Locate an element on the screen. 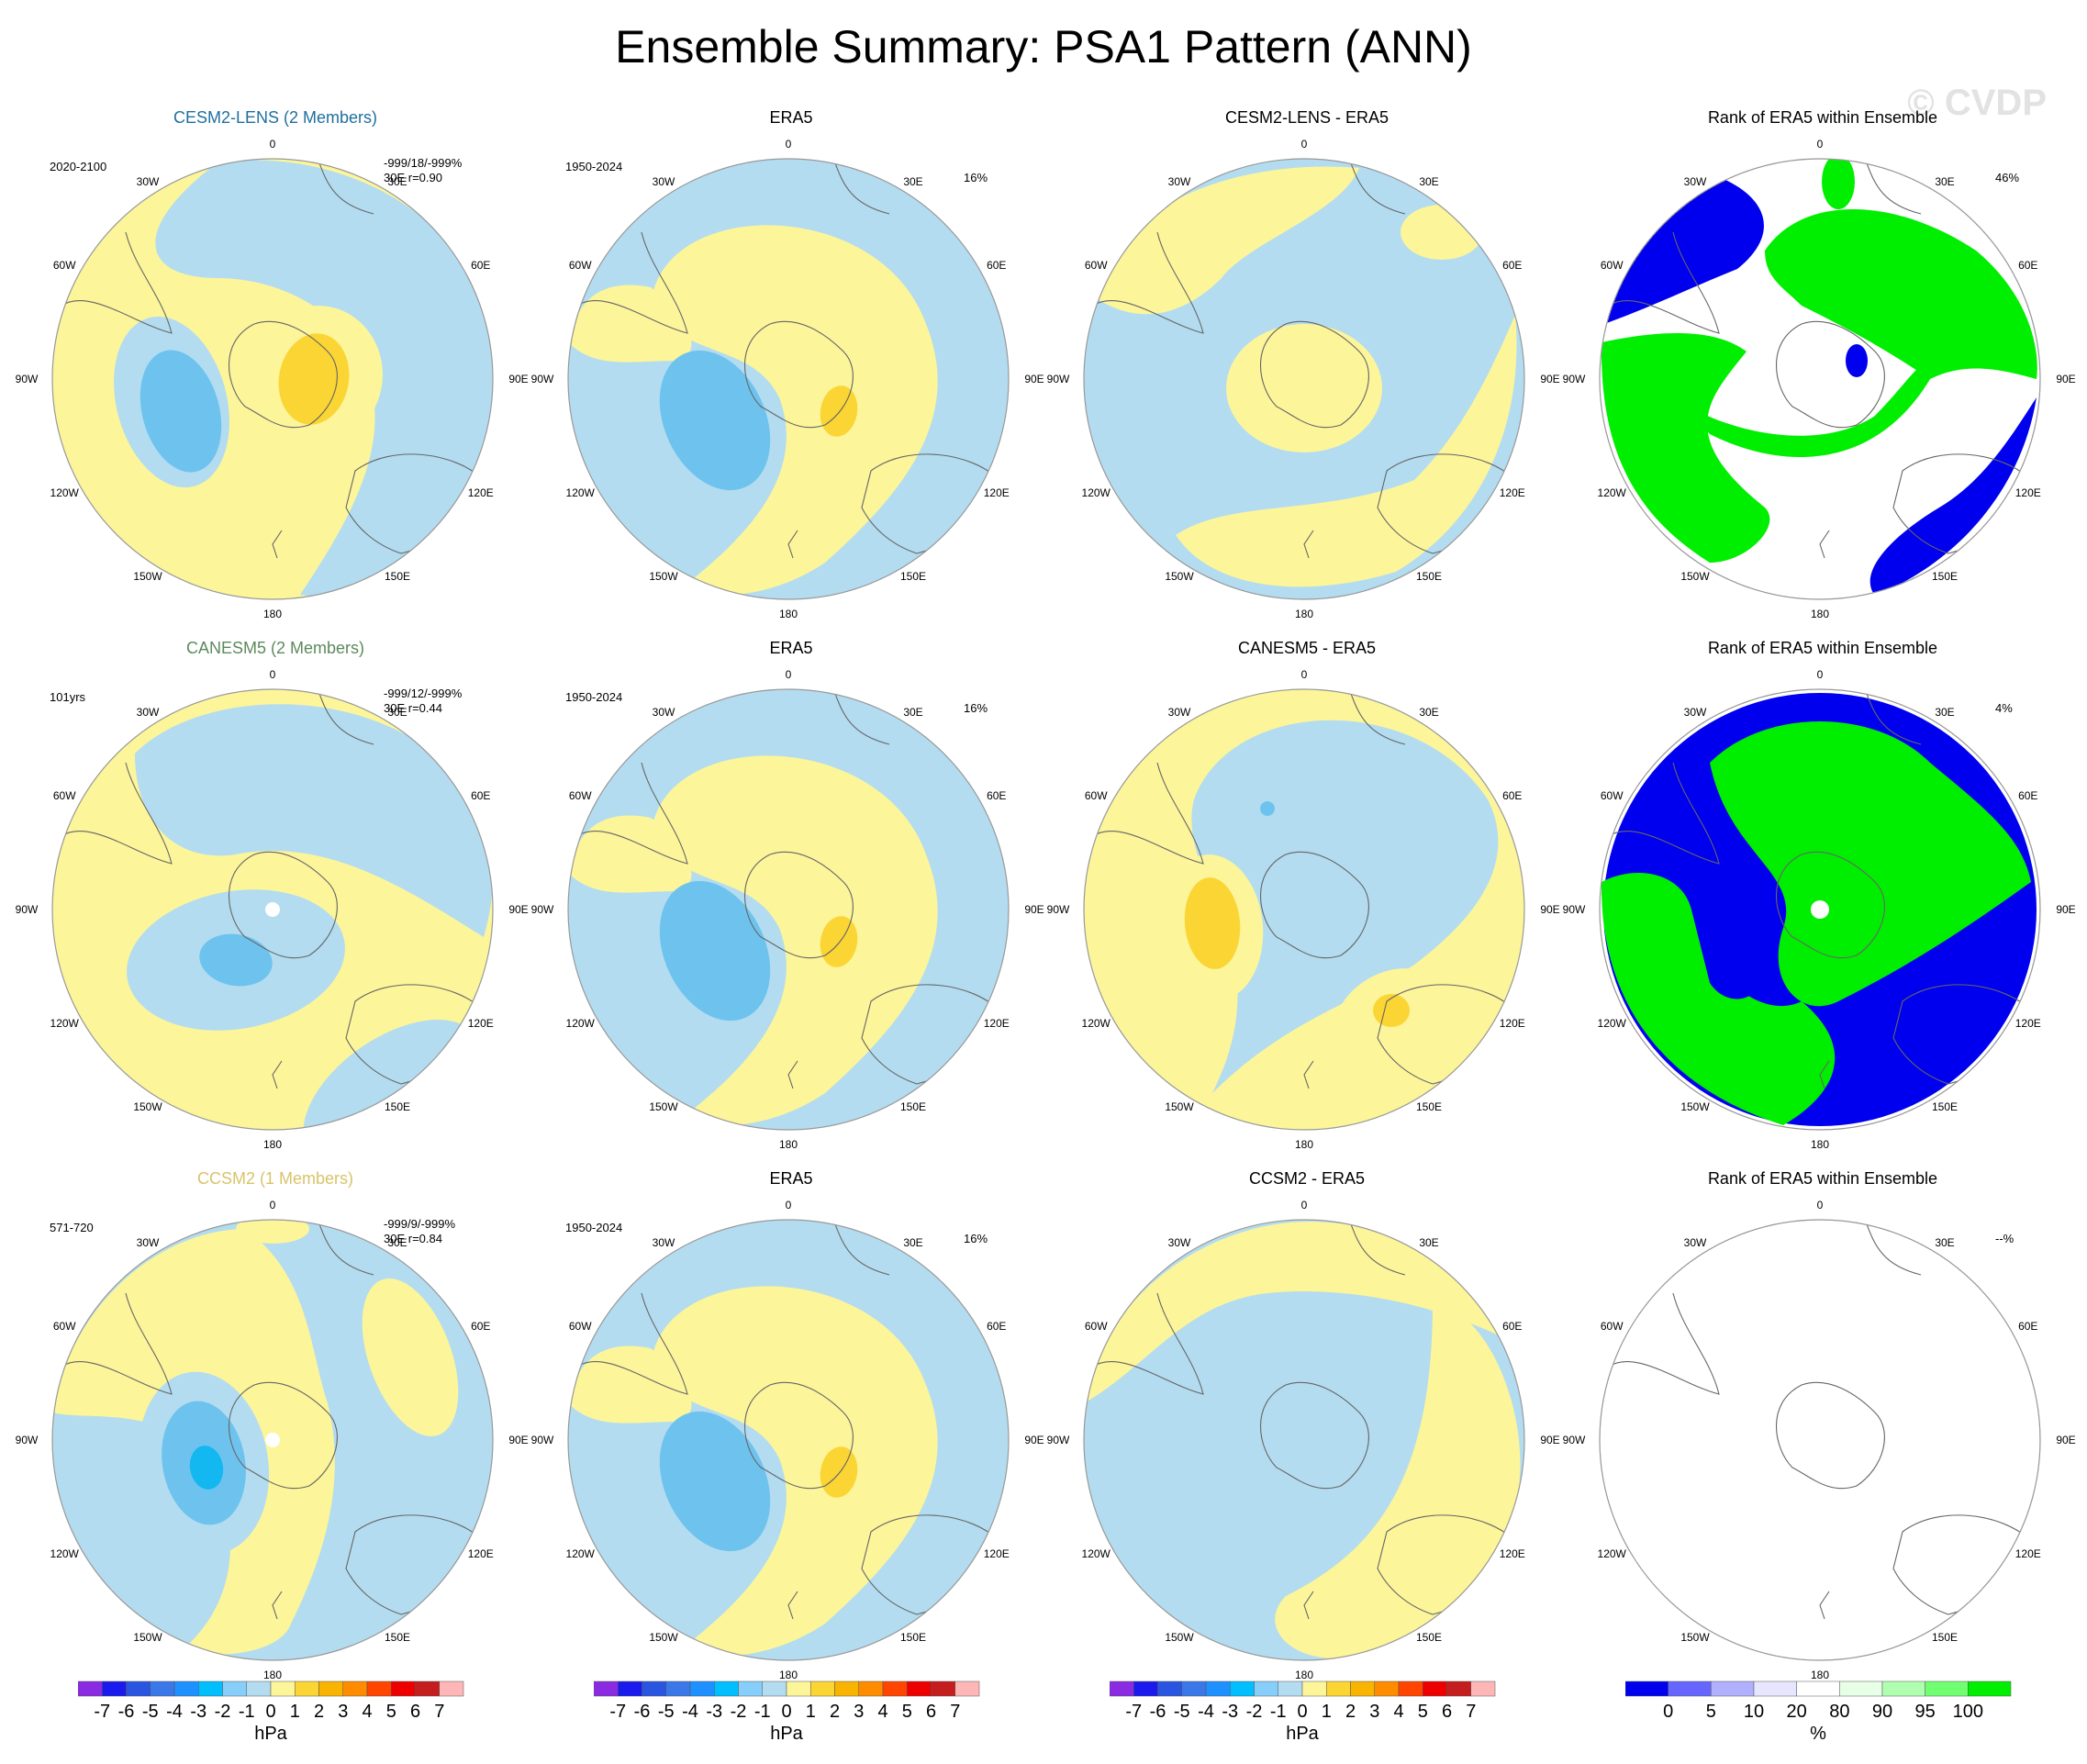 The height and width of the screenshot is (1764, 2087). new-zealand-coastline is located at coordinates (277, 1074).